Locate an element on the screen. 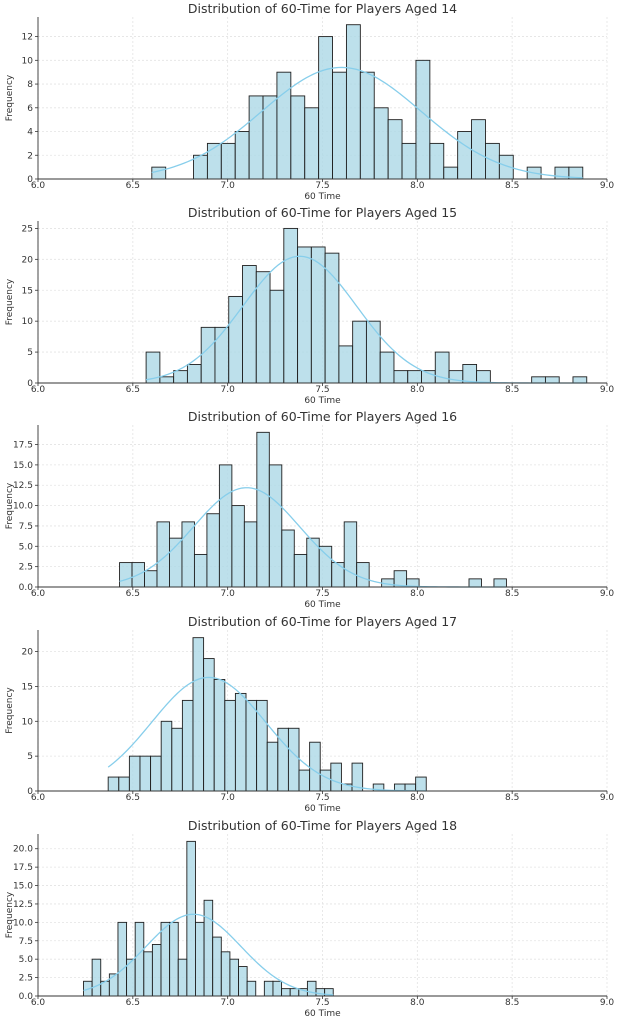  y-tick-label: 4 is located at coordinates (30, 133).